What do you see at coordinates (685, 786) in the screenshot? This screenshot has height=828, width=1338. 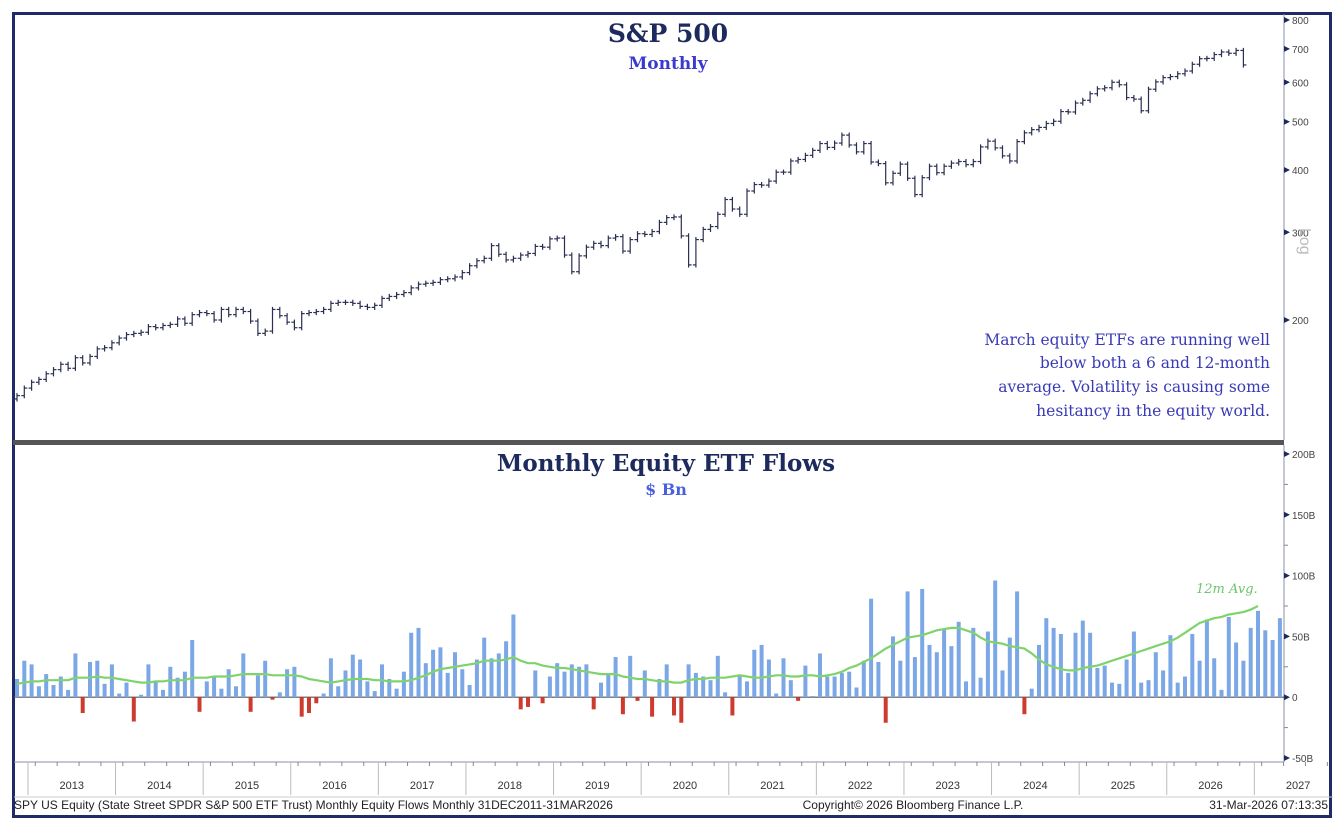 I see `x-tick-label: 2020` at bounding box center [685, 786].